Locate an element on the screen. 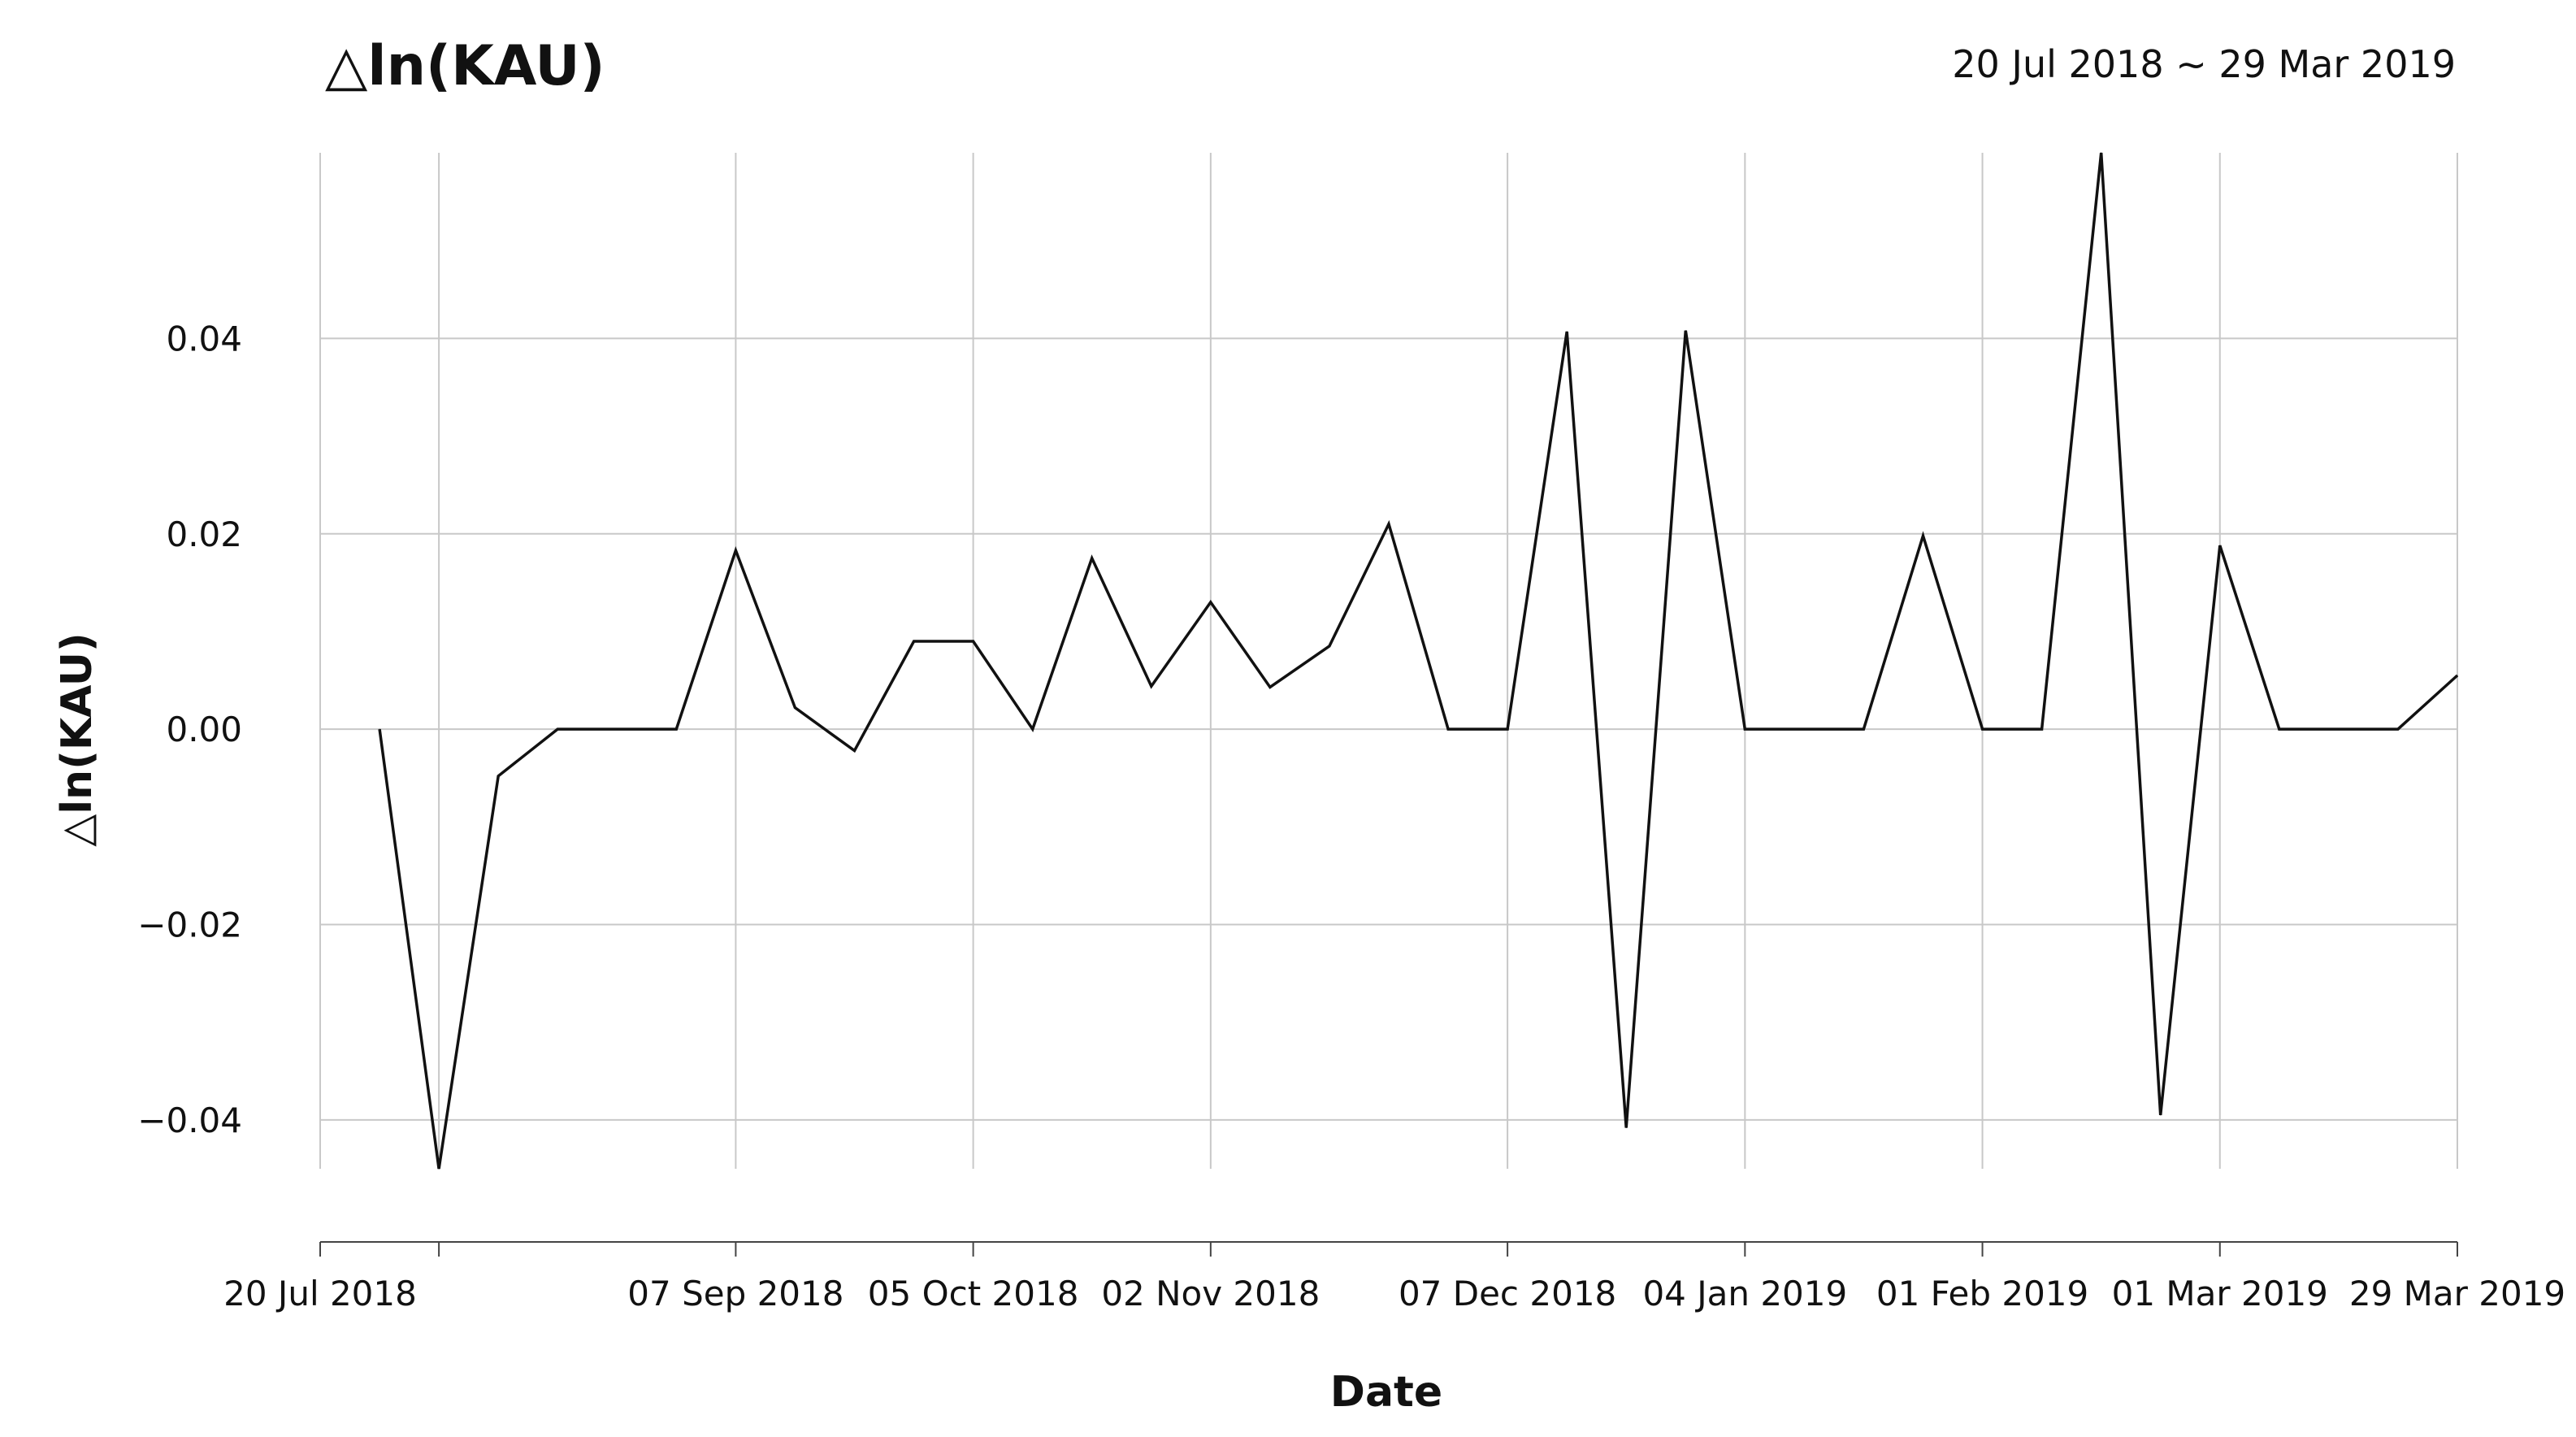 The width and height of the screenshot is (2576, 1437). y-tick-label: −0.02 is located at coordinates (189, 925).